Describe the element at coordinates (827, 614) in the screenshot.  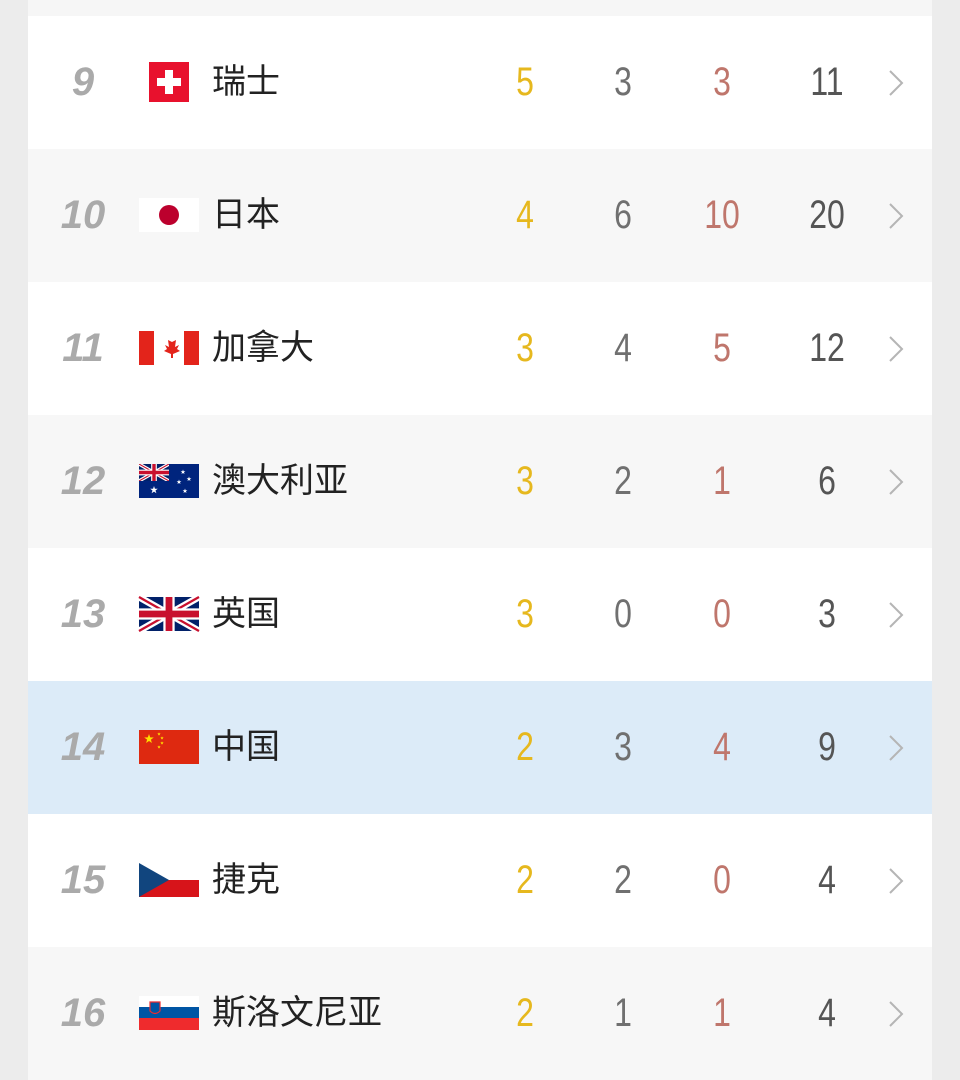
I see `total-count: 3` at that location.